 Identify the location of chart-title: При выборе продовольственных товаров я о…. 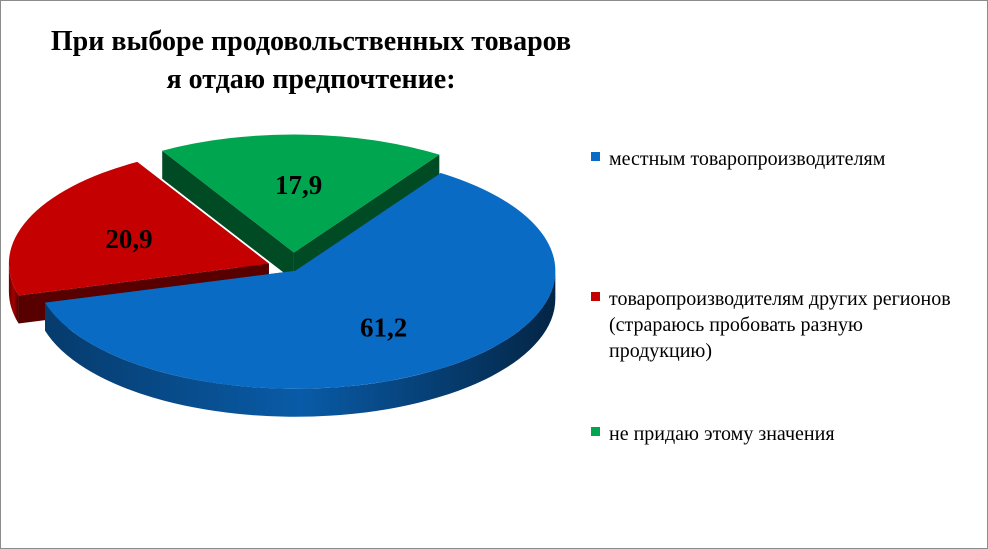
(311, 60).